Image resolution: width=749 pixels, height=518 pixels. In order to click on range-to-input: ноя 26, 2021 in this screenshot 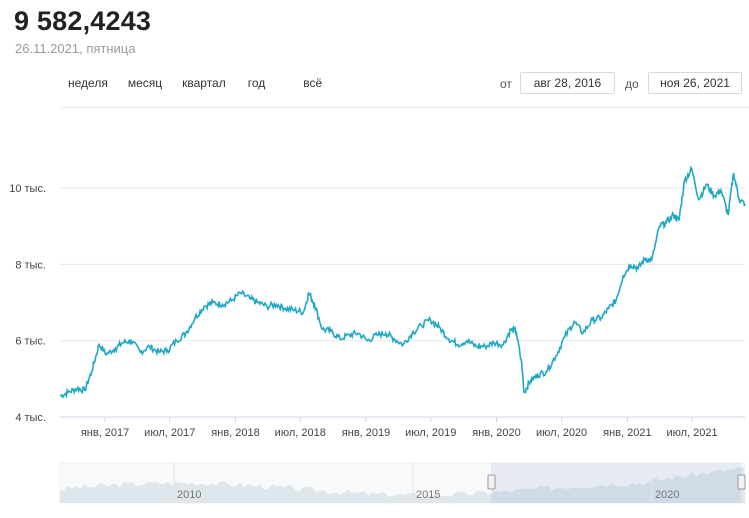, I will do `click(695, 83)`.